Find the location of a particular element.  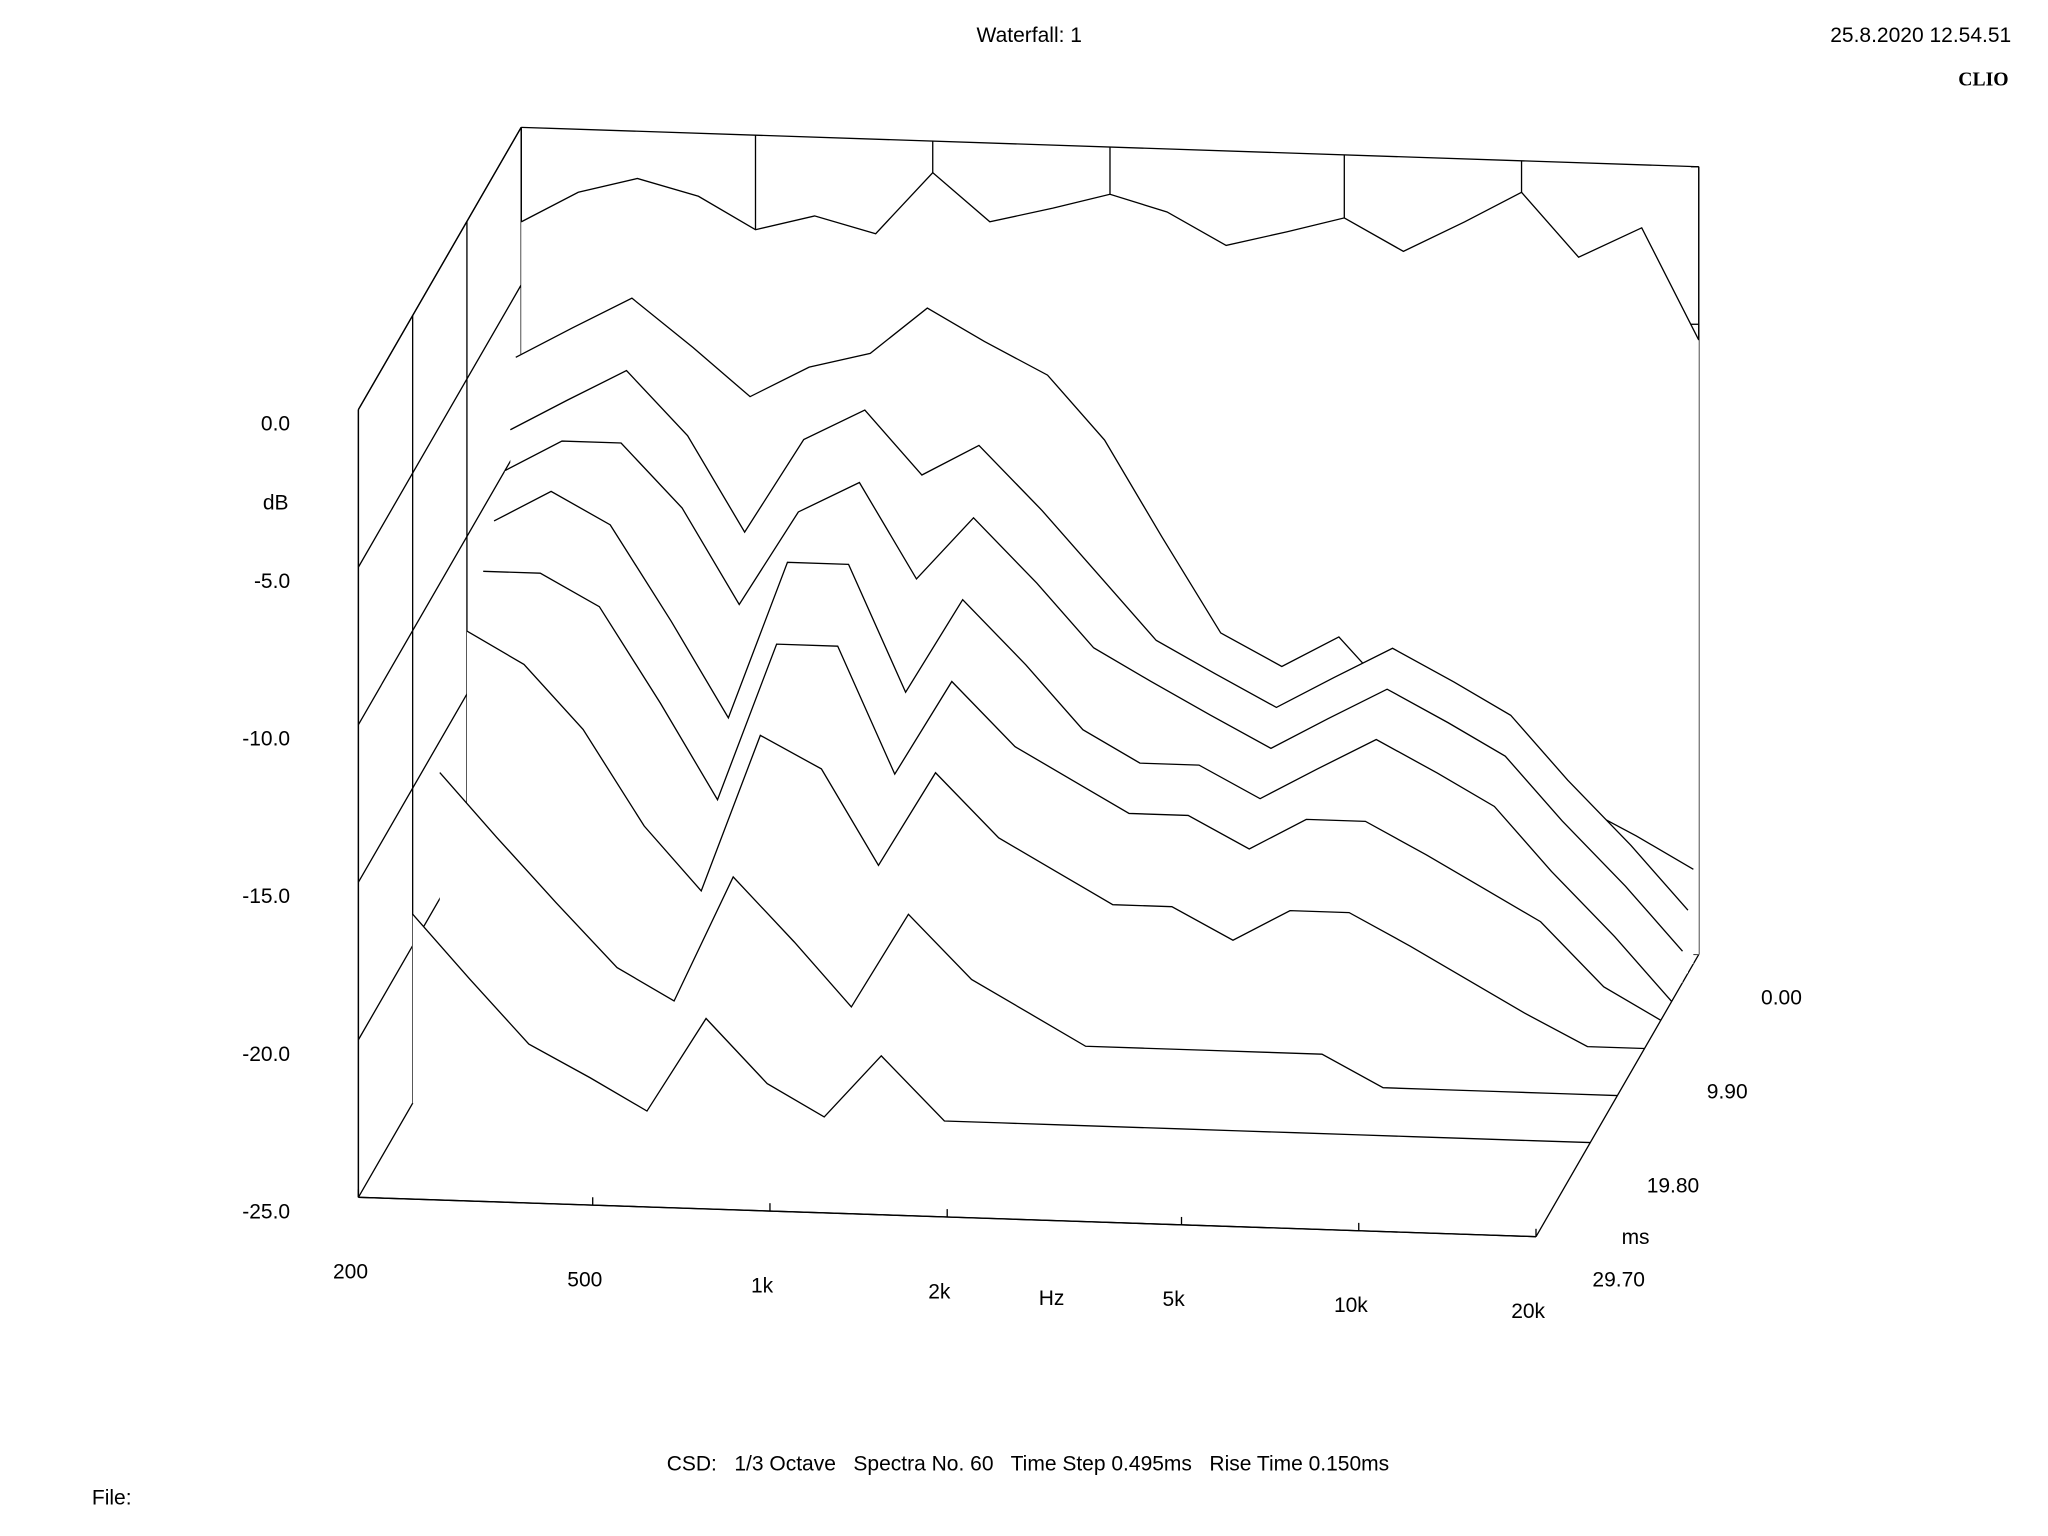

timestamp: 25.8.2020 12.54.51 is located at coordinates (1920, 35).